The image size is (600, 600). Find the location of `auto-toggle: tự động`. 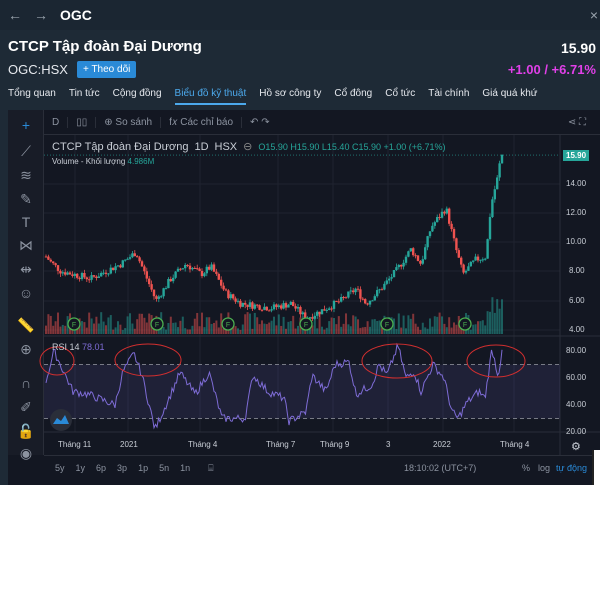

auto-toggle: tự động is located at coordinates (572, 468).